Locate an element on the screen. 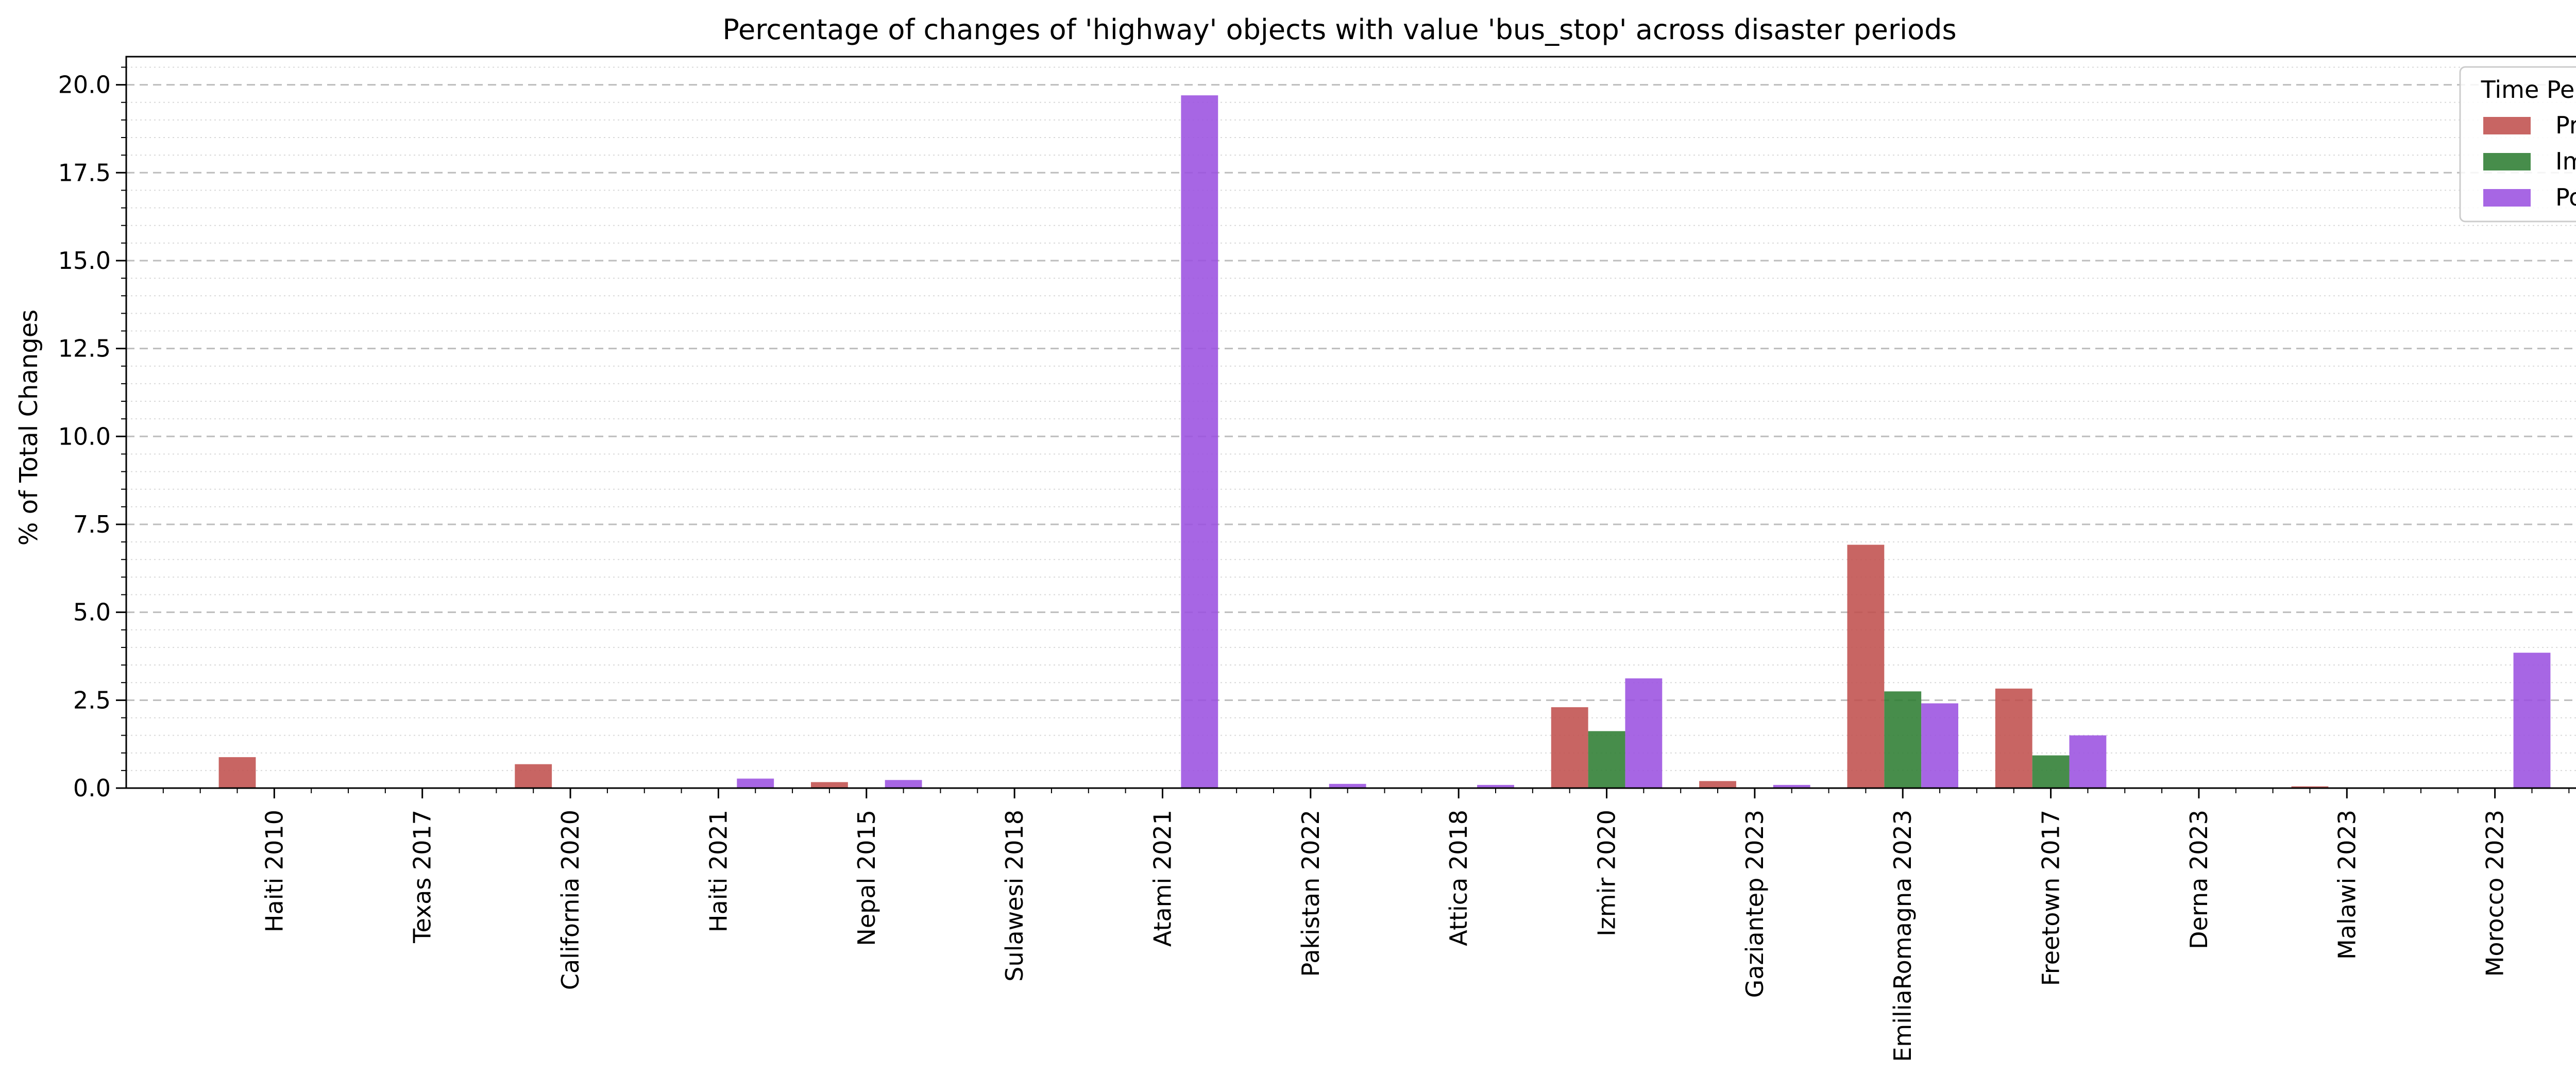 This screenshot has width=2576, height=1092. x-tick-label: Attica 2018 is located at coordinates (1458, 878).